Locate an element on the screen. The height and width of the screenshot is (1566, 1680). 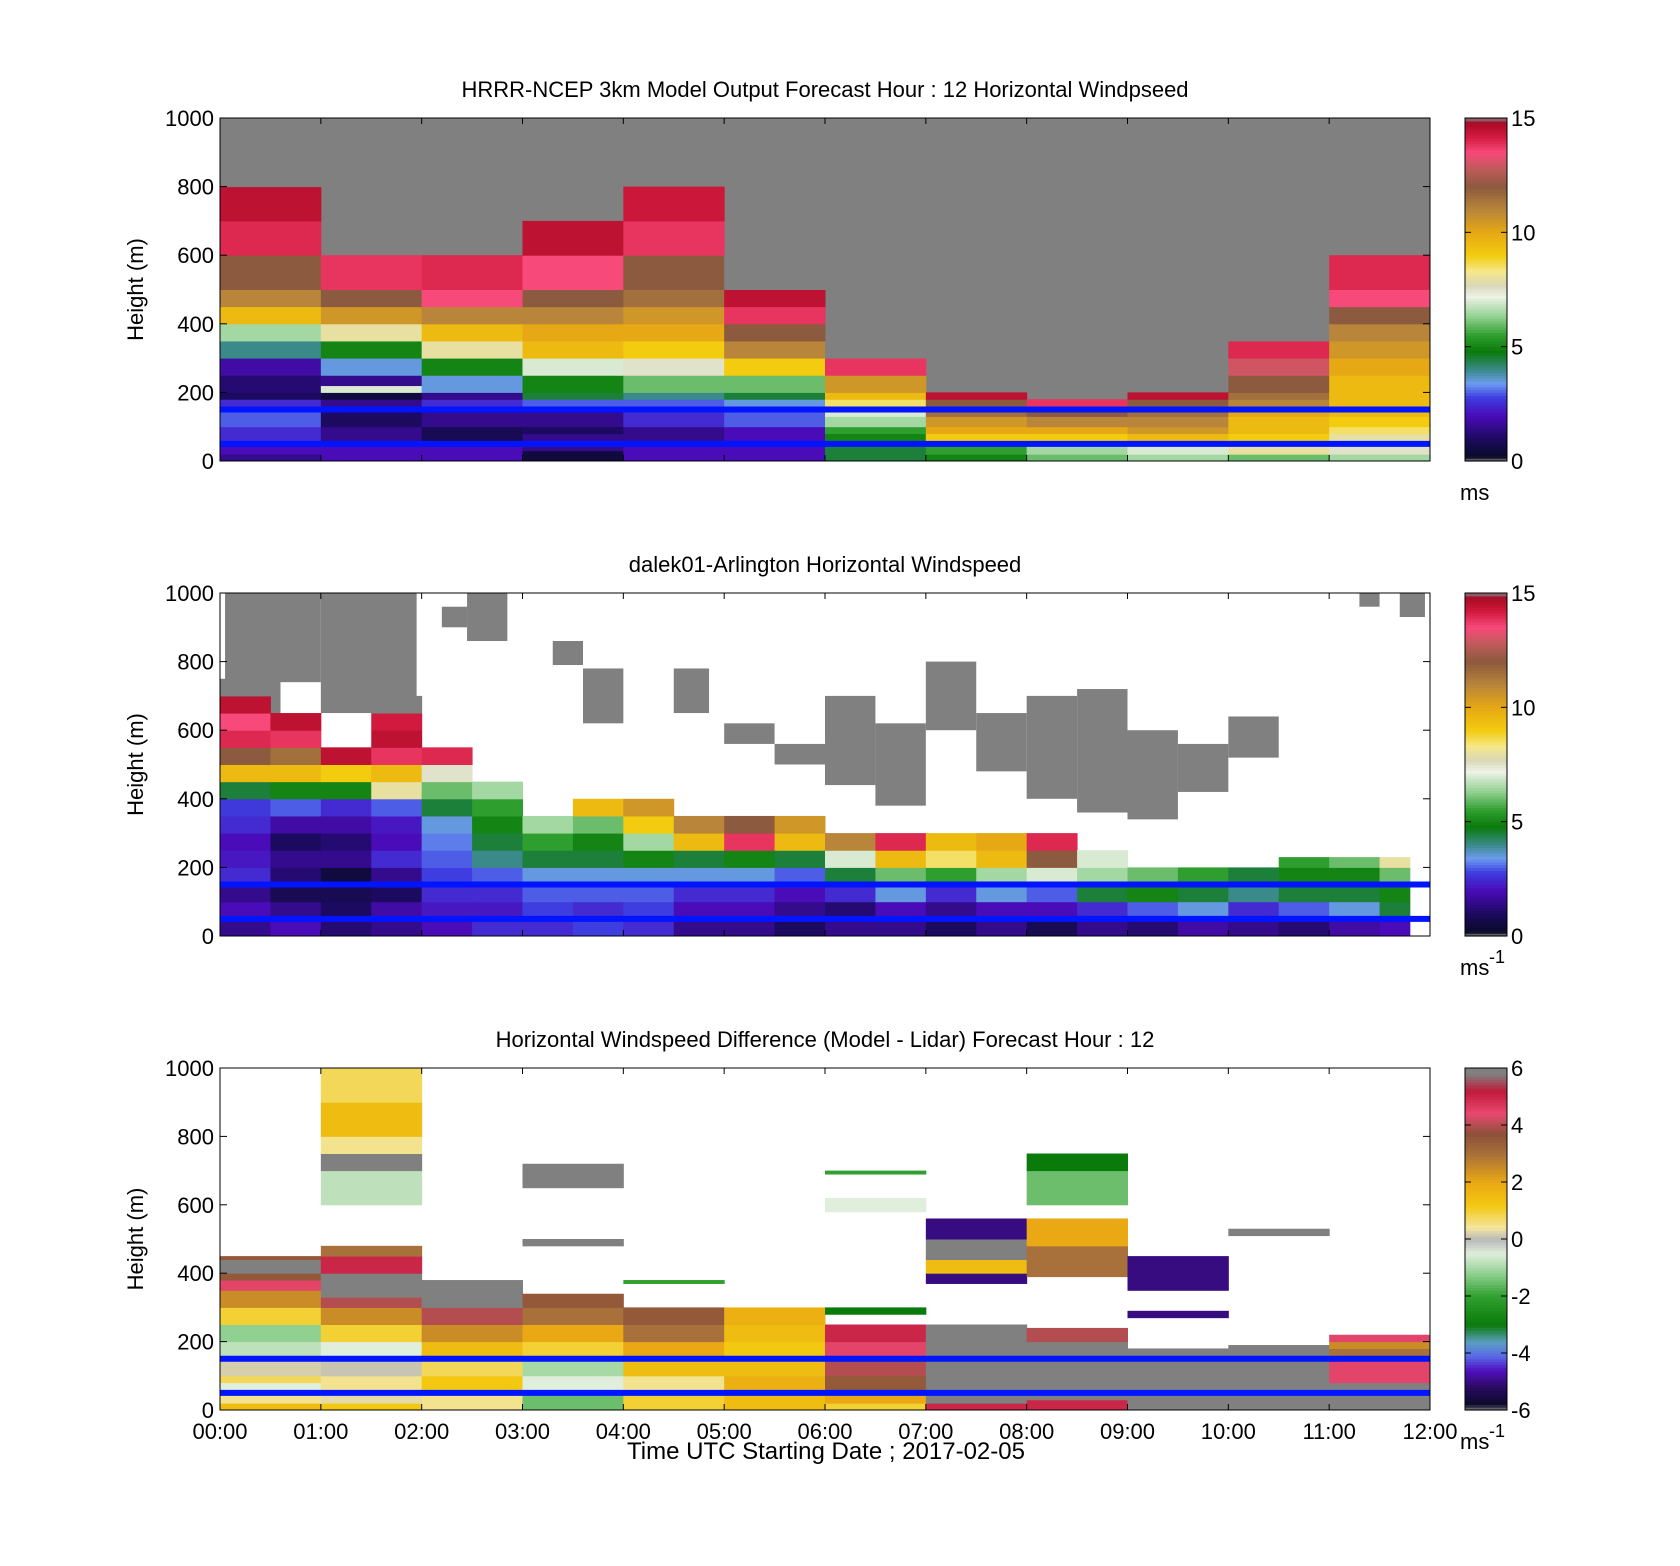
y-tick-label: 800 is located at coordinates (195, 662).